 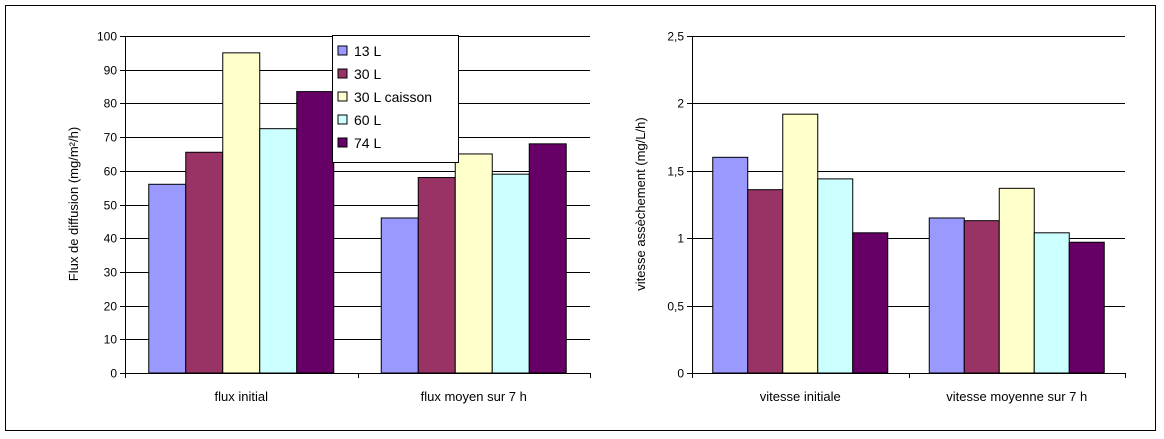 What do you see at coordinates (835, 276) in the screenshot?
I see `bar-60-l-vitesse-initiale` at bounding box center [835, 276].